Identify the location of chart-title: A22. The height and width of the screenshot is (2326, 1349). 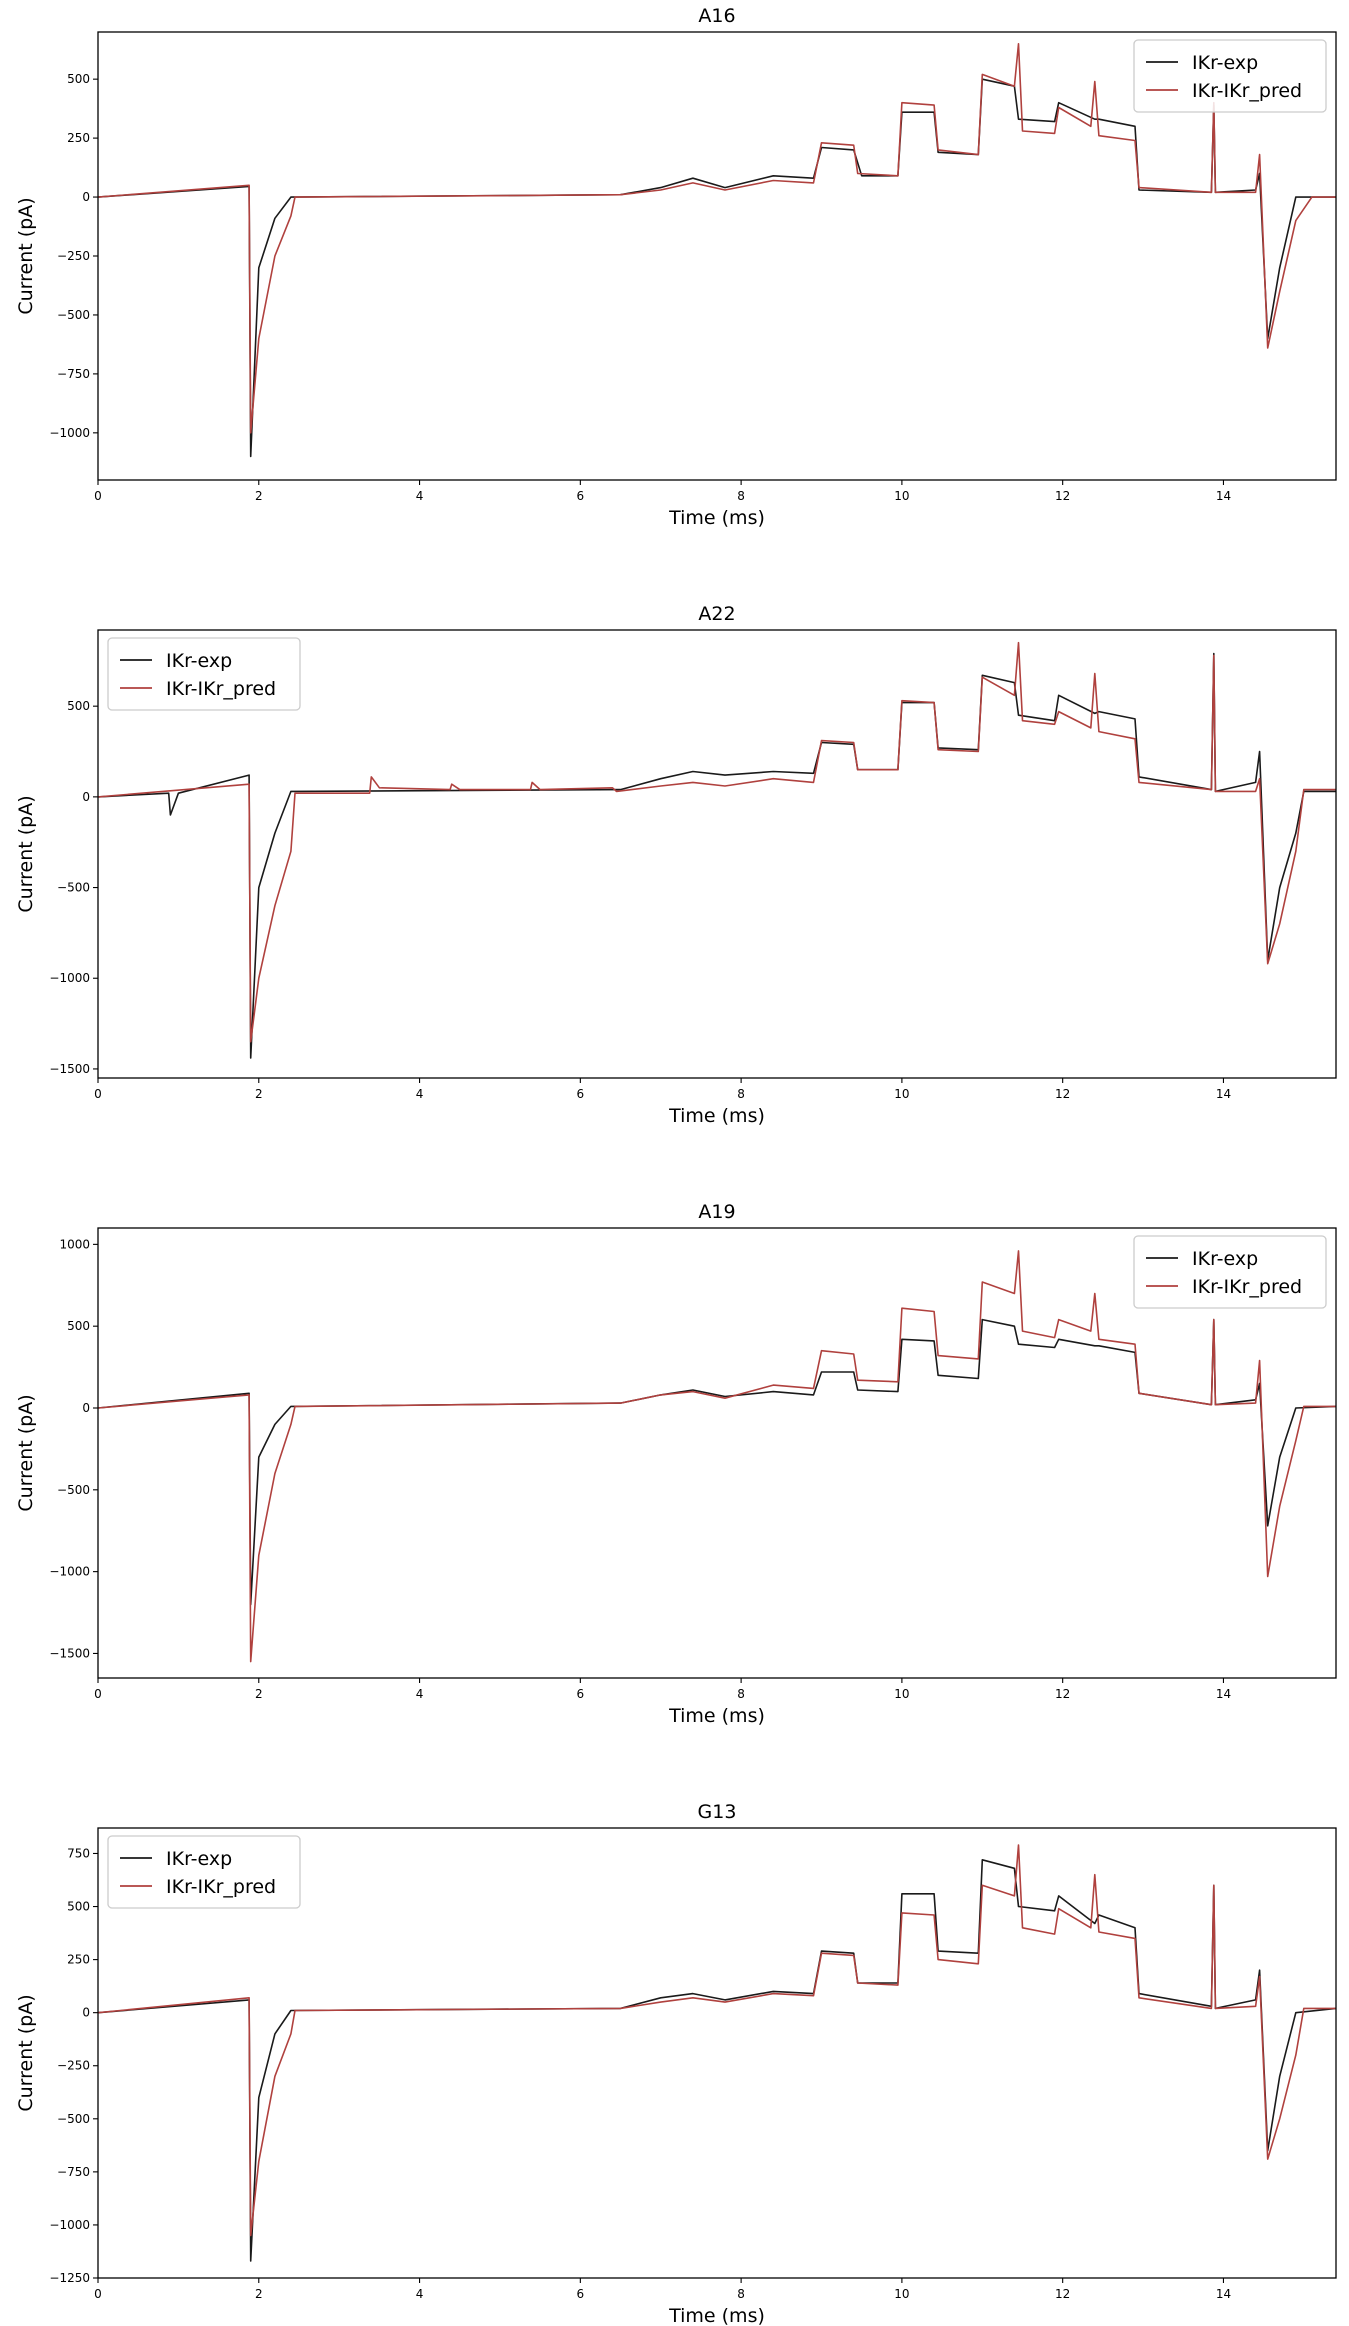
(716, 614).